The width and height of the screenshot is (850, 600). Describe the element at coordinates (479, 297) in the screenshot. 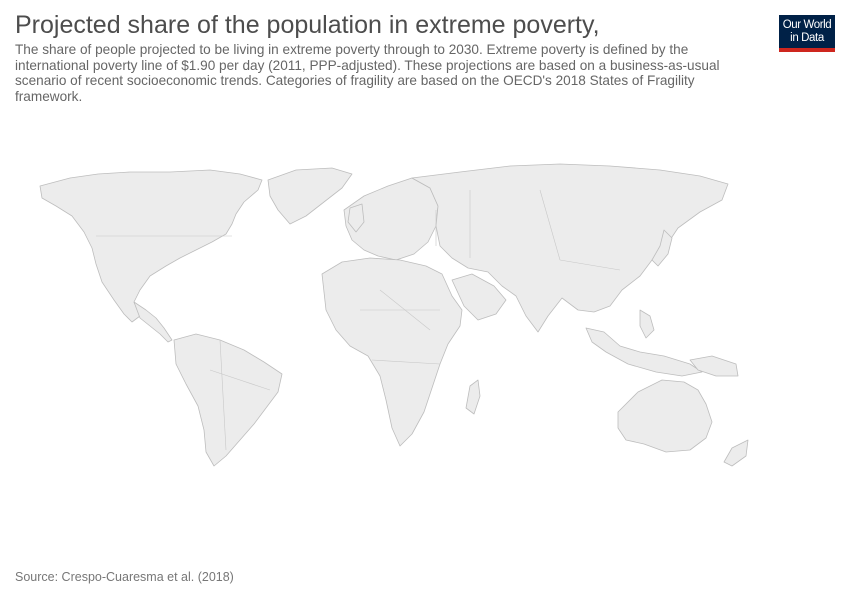

I see `arabian-peninsula` at that location.